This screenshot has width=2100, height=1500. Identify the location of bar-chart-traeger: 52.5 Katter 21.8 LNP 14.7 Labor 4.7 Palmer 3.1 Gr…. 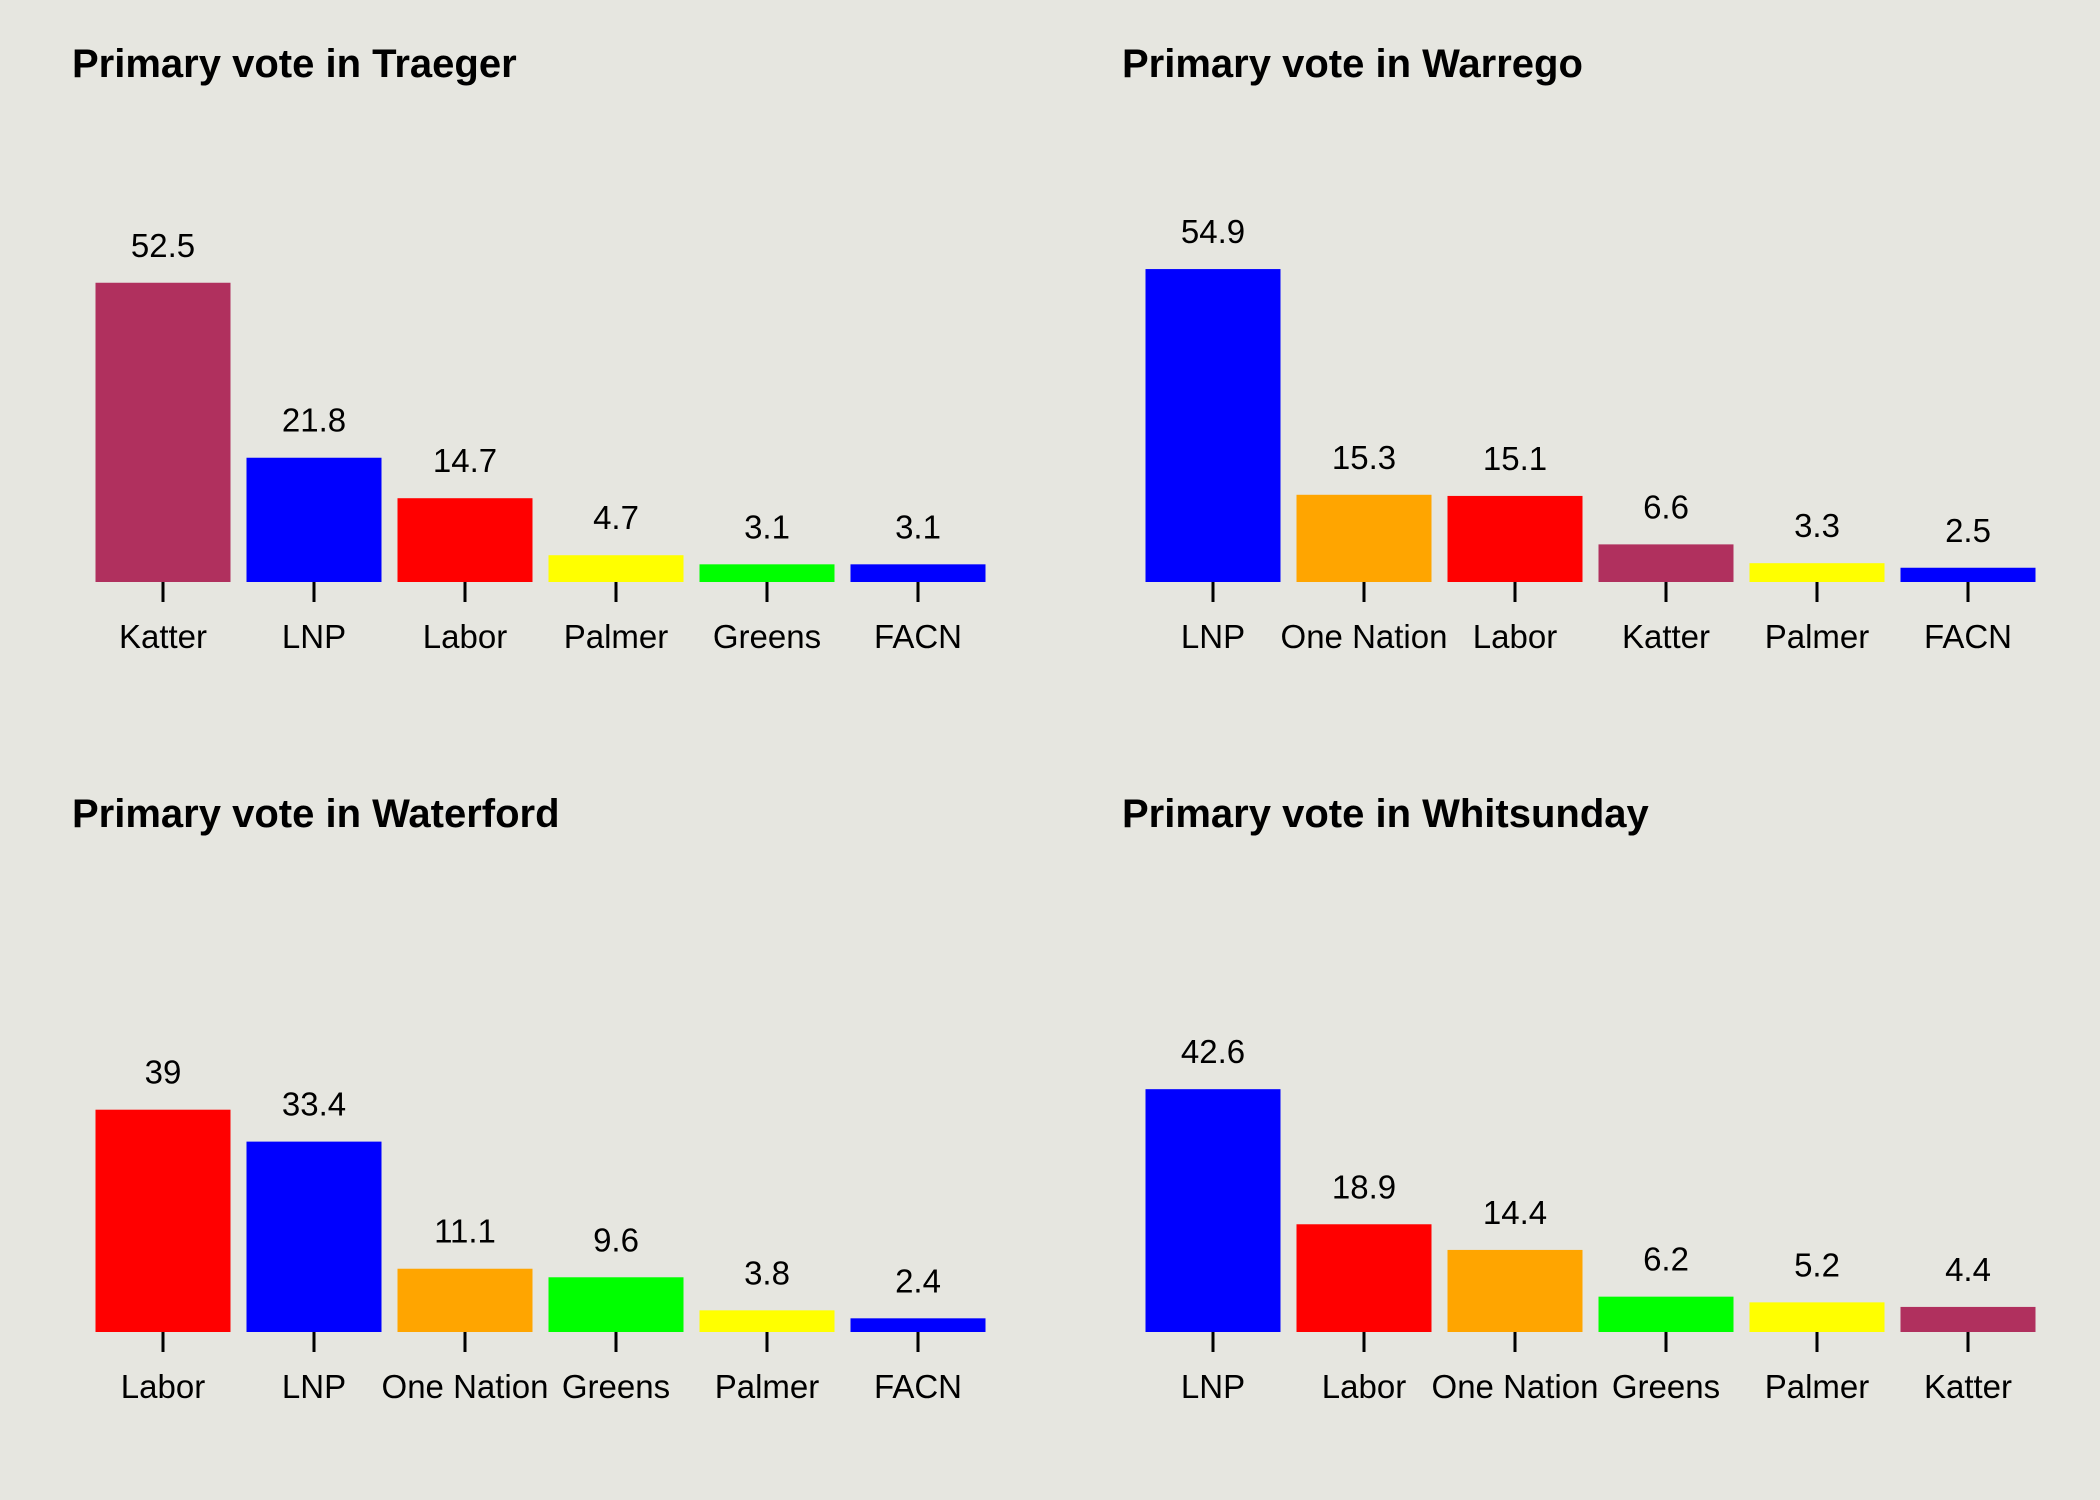
(540, 441).